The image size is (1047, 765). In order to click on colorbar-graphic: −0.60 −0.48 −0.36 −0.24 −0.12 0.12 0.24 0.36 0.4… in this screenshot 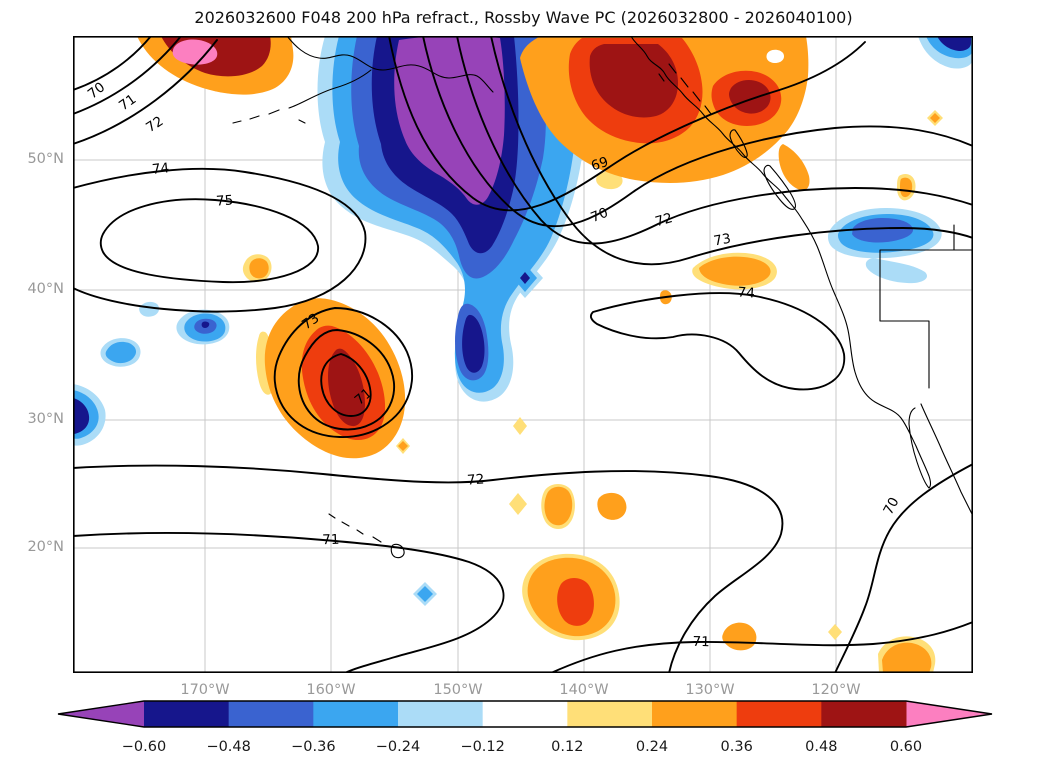, I will do `click(525, 727)`.